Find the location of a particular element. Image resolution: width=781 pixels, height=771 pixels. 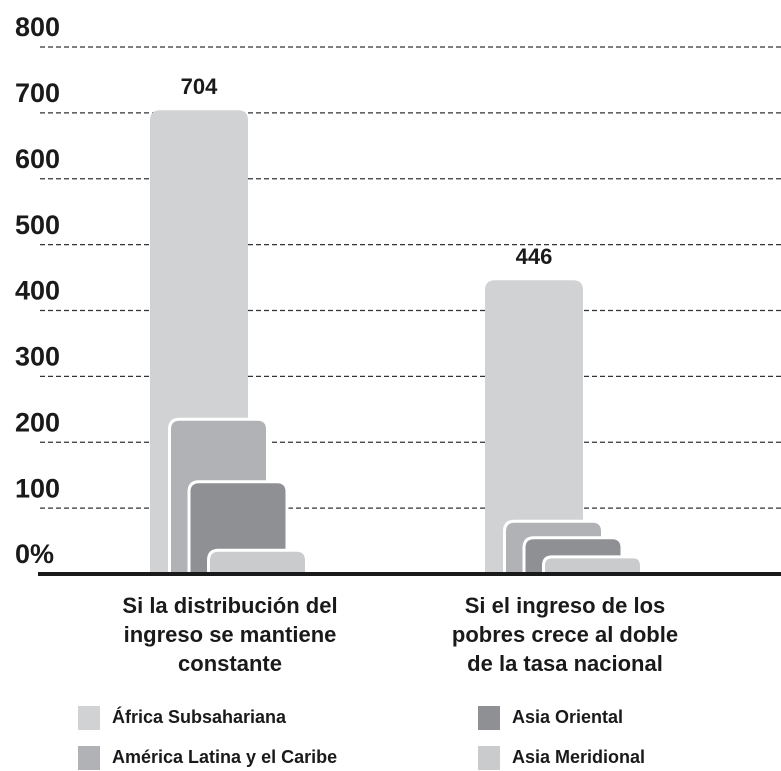

y-tick-label: 500 is located at coordinates (37, 225).